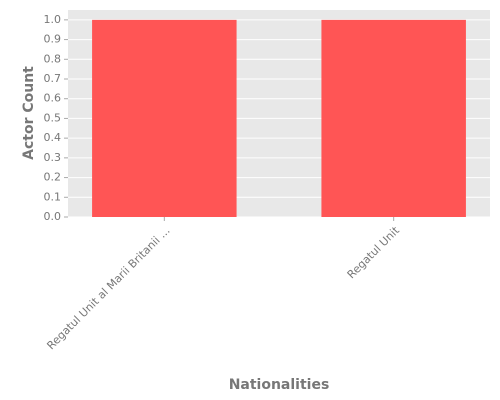 The height and width of the screenshot is (400, 500). What do you see at coordinates (29, 113) in the screenshot?
I see `y-axis-title: Actor Count` at bounding box center [29, 113].